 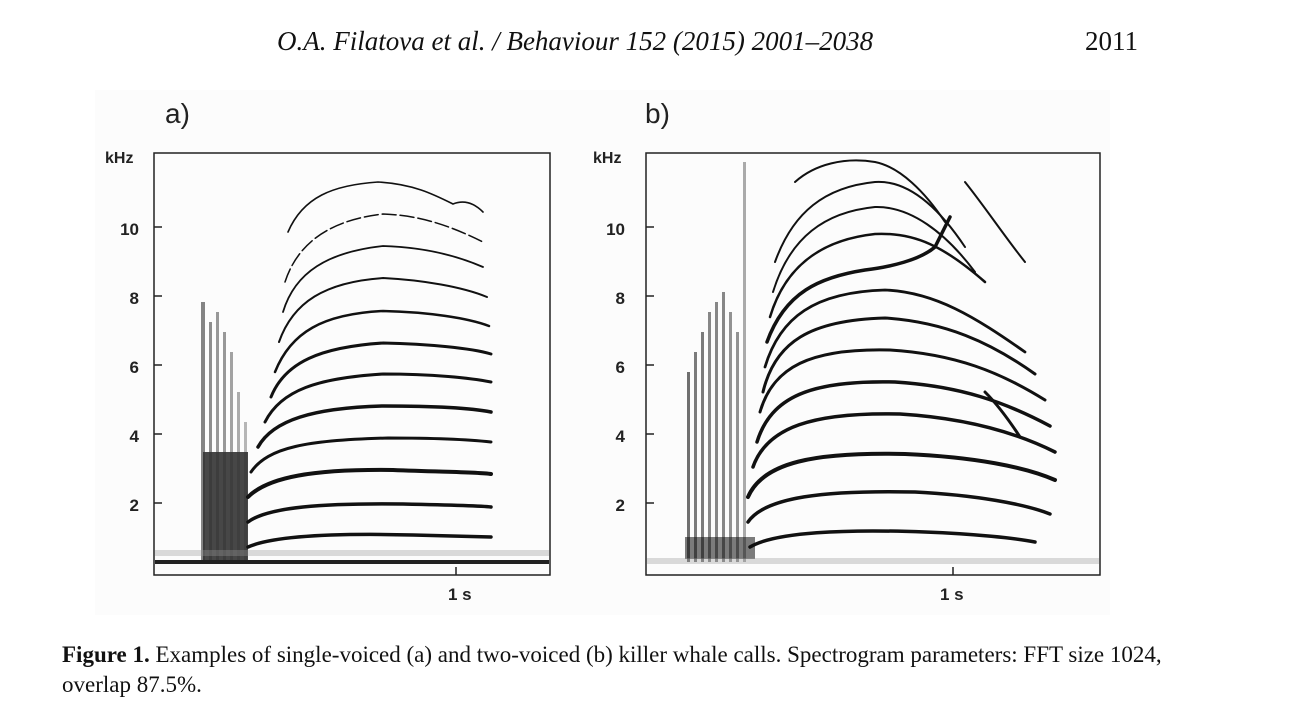 I want to click on panel-label-a: a), so click(x=177, y=113).